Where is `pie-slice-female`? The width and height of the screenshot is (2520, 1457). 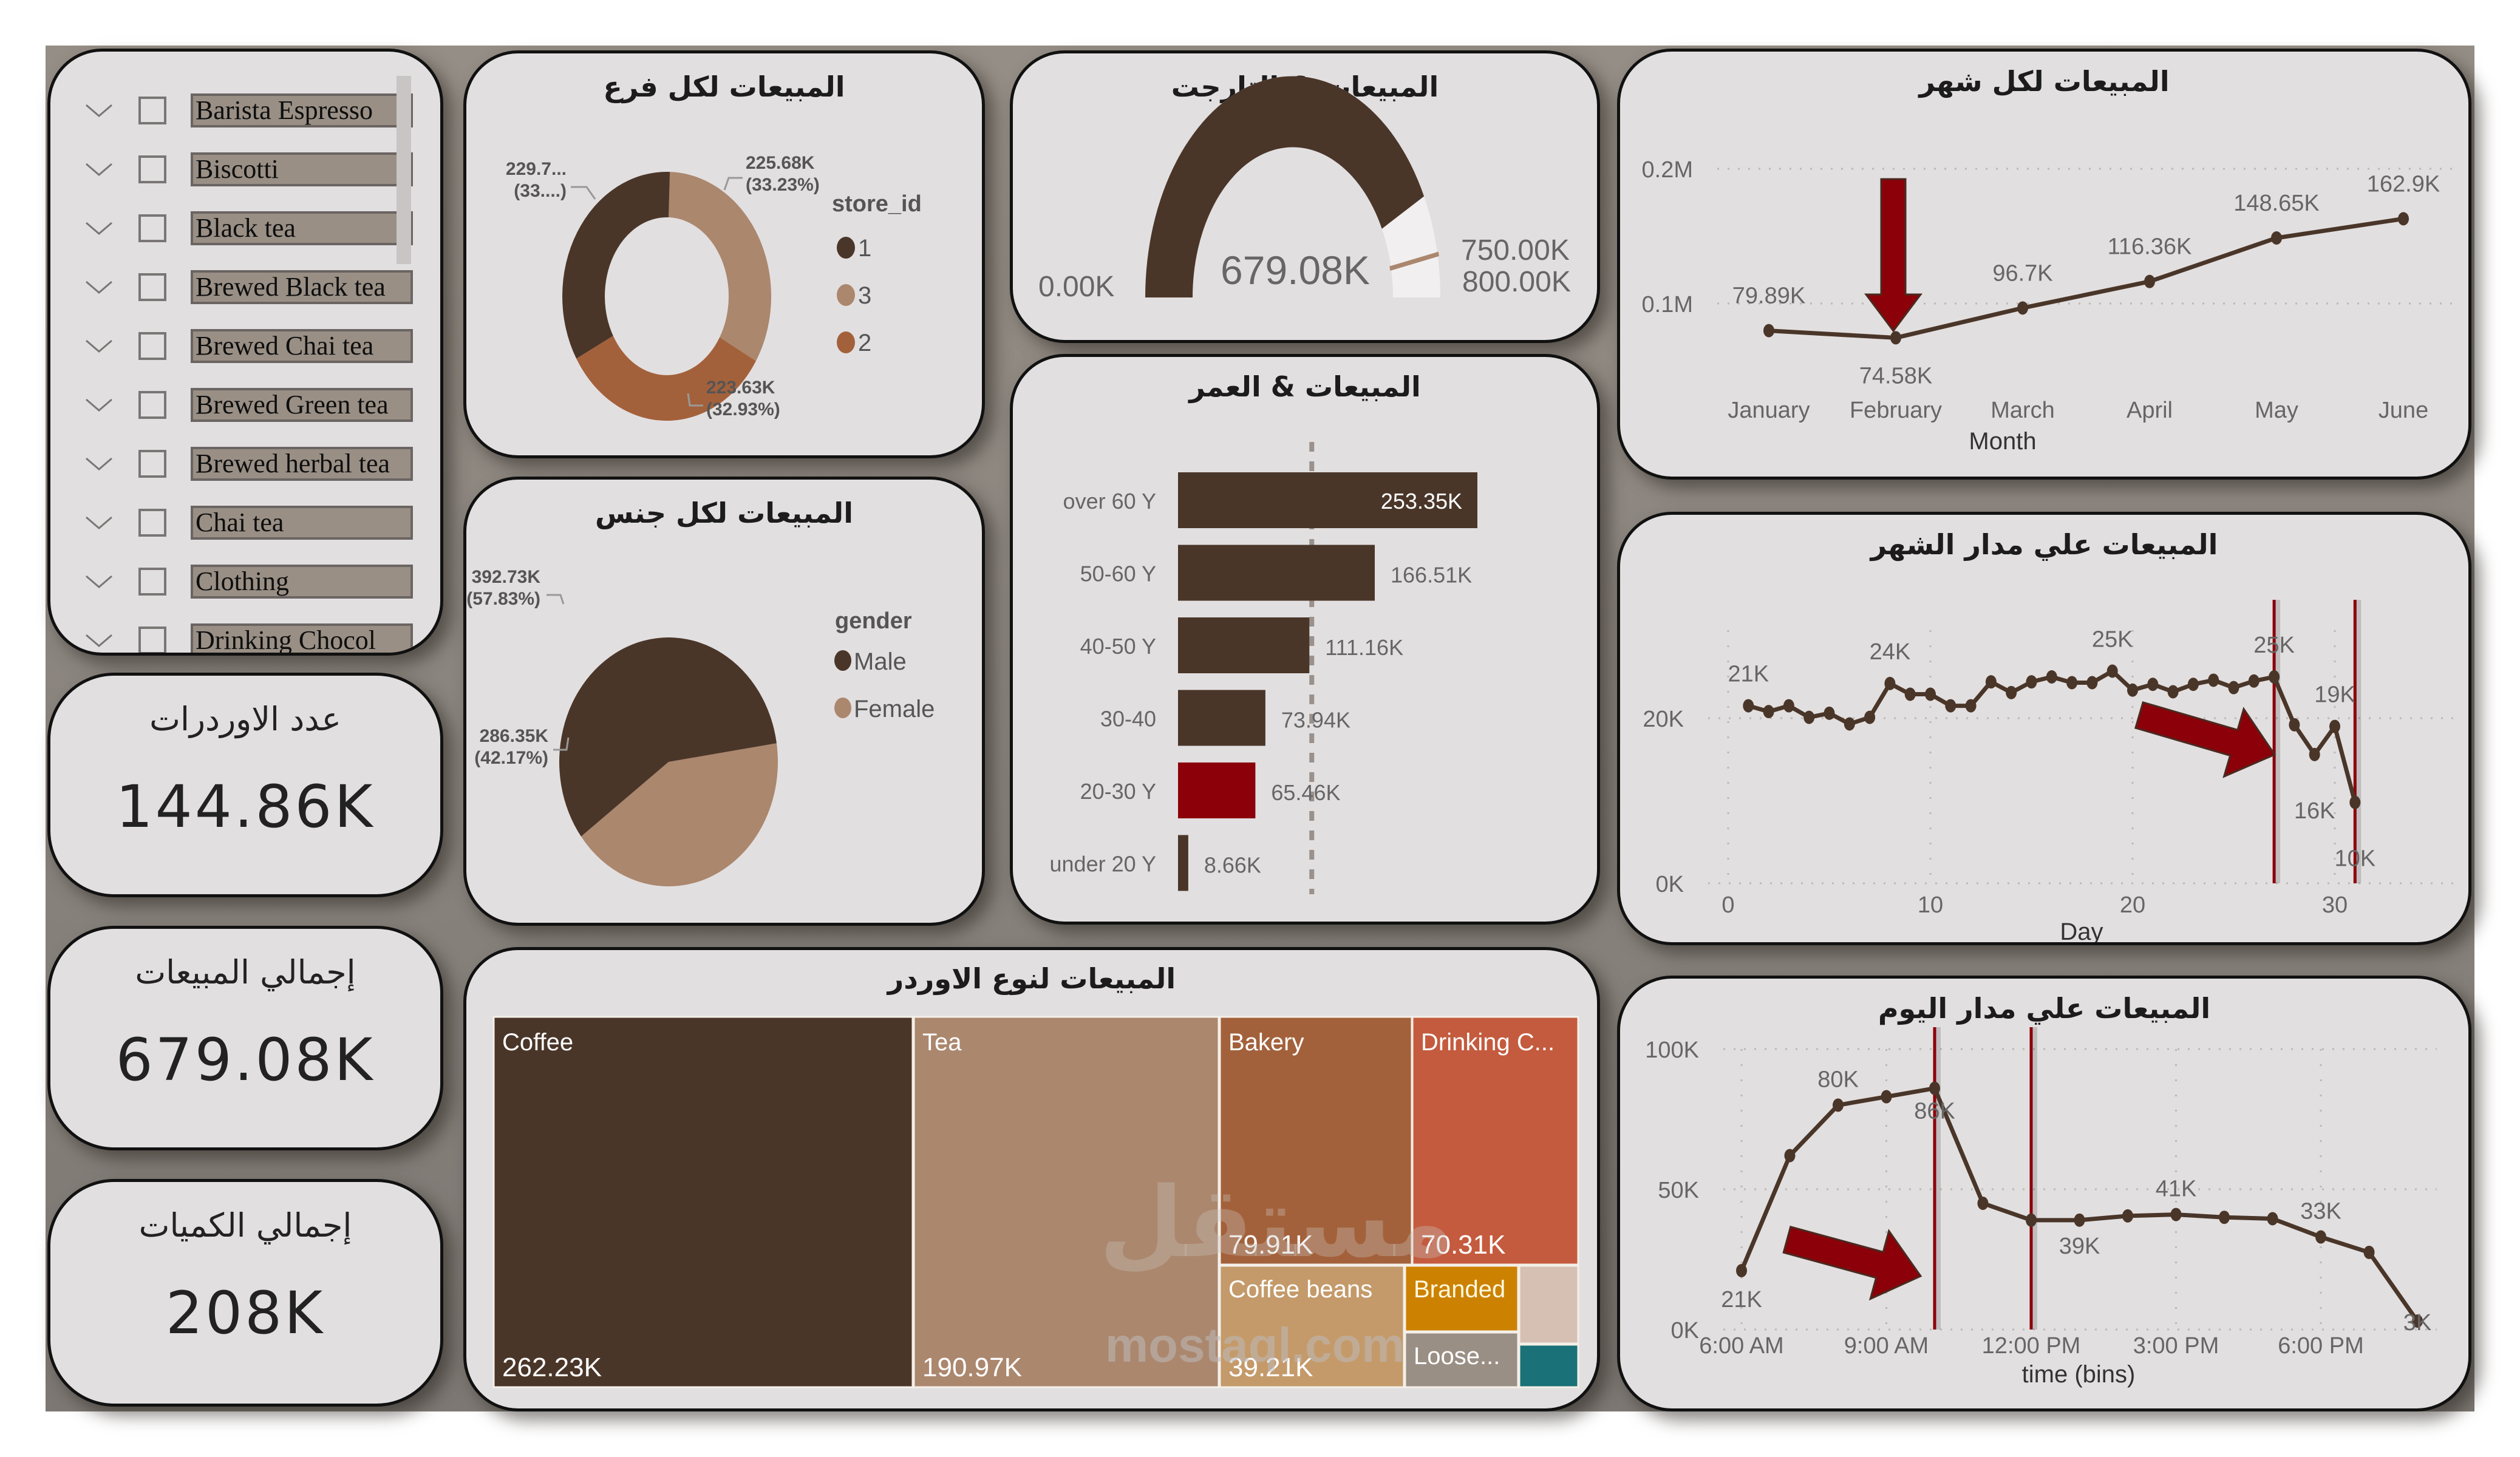
pie-slice-female is located at coordinates (679, 814).